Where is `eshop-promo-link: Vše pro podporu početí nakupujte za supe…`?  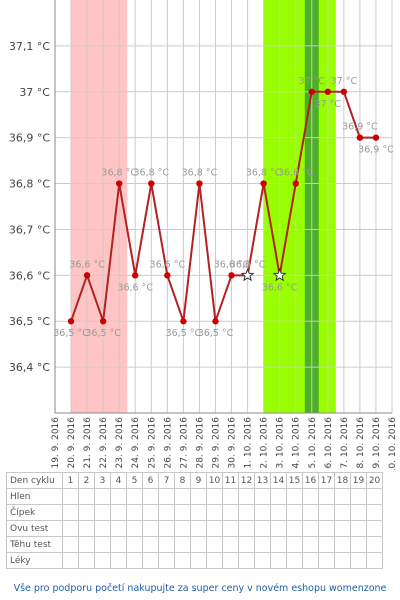
eshop-promo-link: Vše pro podporu početí nakupujte za supe… is located at coordinates (200, 588).